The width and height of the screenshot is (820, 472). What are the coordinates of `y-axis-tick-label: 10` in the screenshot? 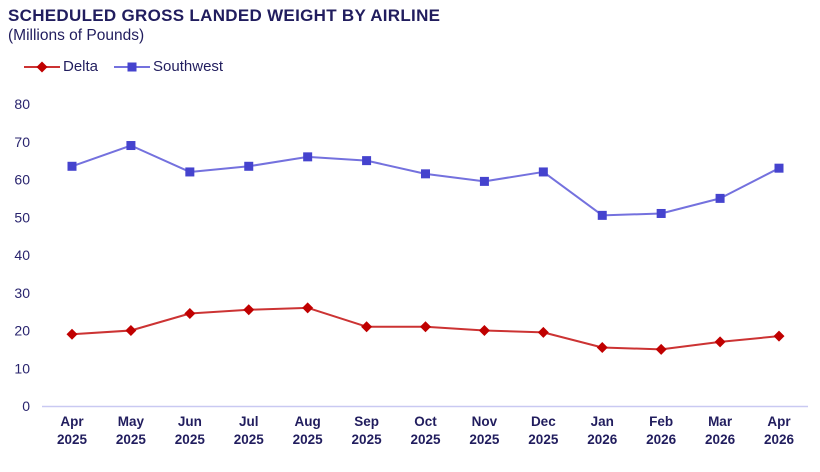 It's located at (22, 368).